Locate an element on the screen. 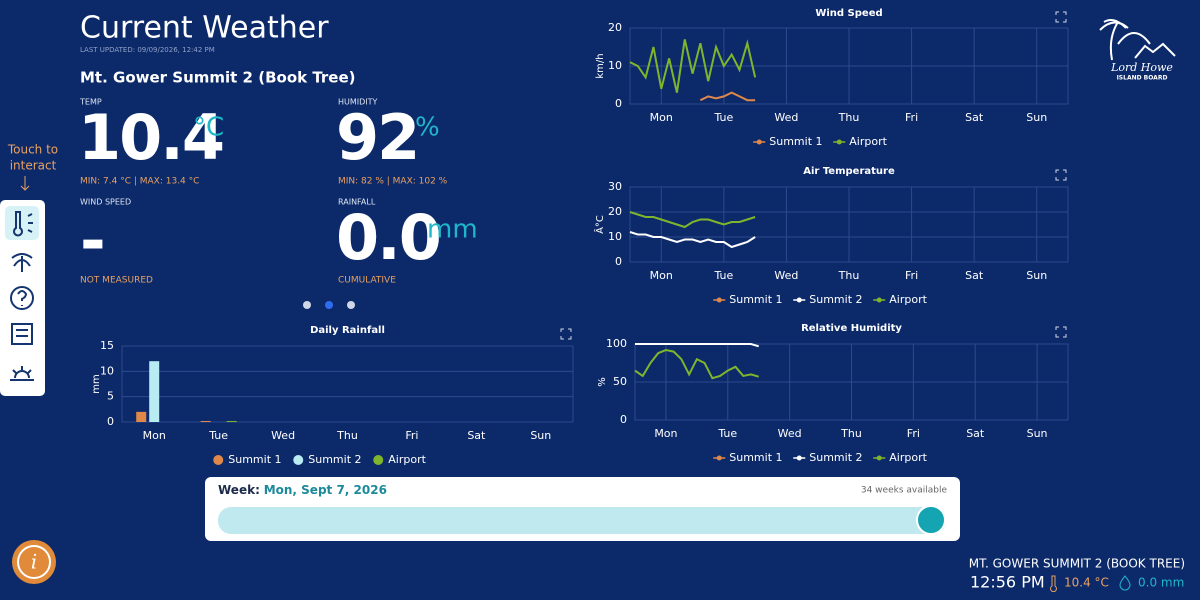 The height and width of the screenshot is (600, 1200). wind-label: WIND SPEED is located at coordinates (105, 202).